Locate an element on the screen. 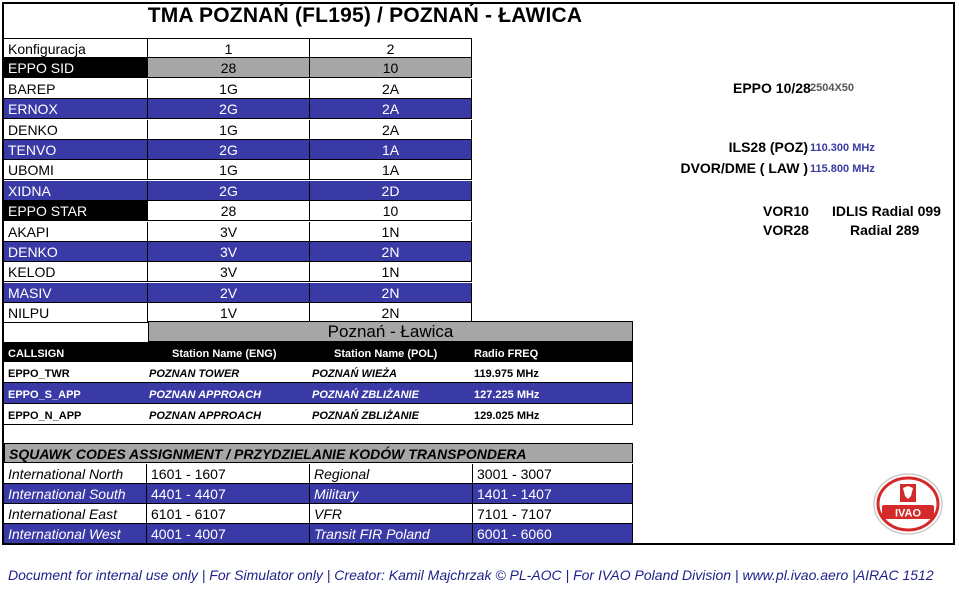 The image size is (959, 589). navaid-dvor-label: DVOR/DME ( LAW ) is located at coordinates (744, 168).